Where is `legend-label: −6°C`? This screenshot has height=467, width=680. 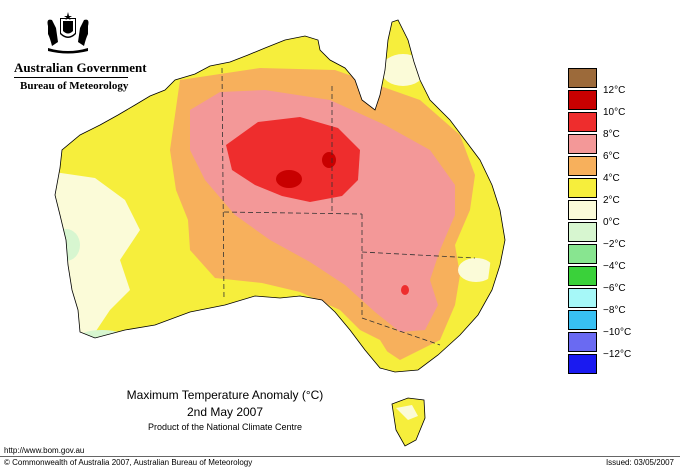 legend-label: −6°C is located at coordinates (614, 288).